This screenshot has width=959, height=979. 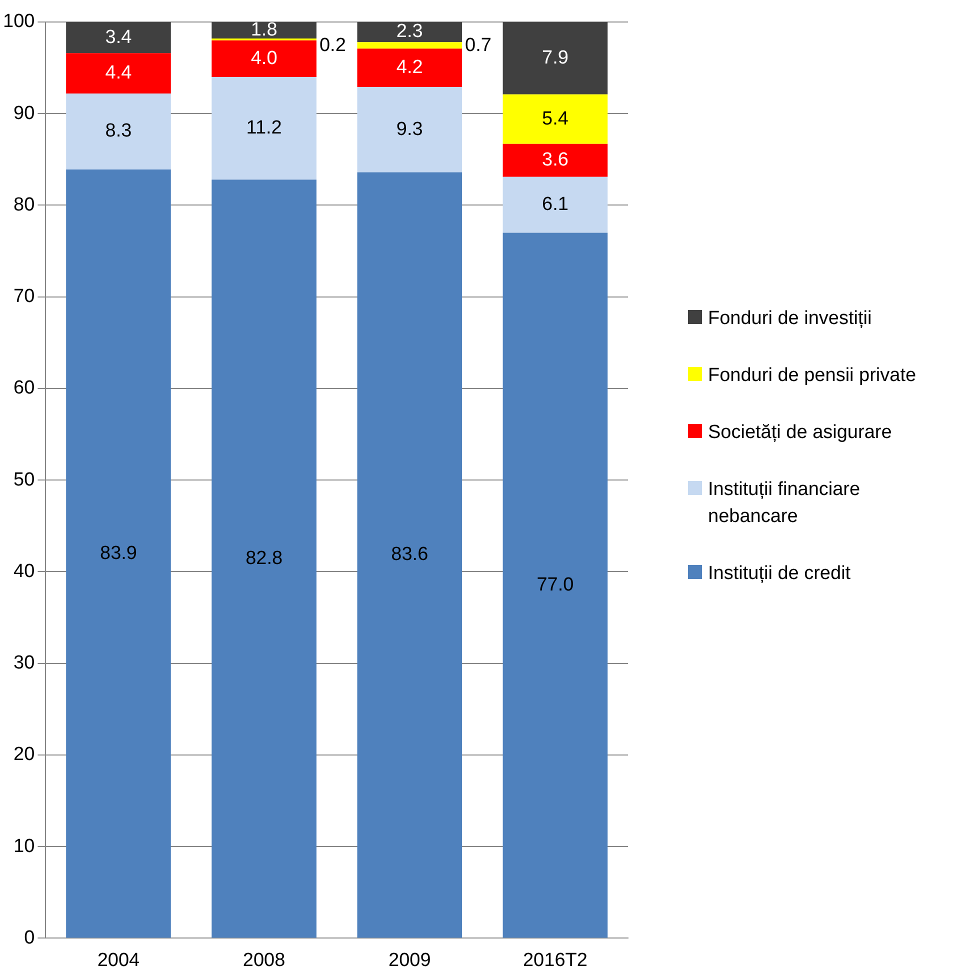 I want to click on data-label: 4.0, so click(x=264, y=58).